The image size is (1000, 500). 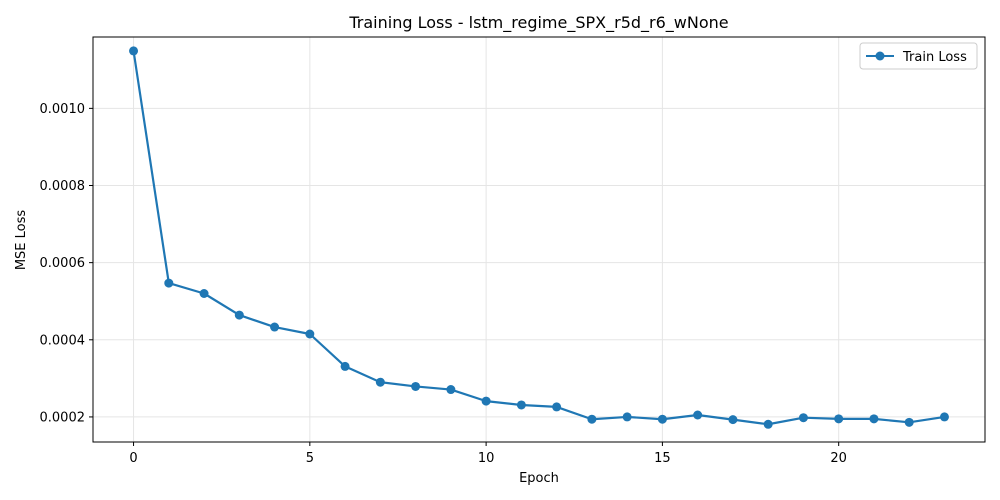 What do you see at coordinates (63, 186) in the screenshot?
I see `y-tick-label: 0.0008` at bounding box center [63, 186].